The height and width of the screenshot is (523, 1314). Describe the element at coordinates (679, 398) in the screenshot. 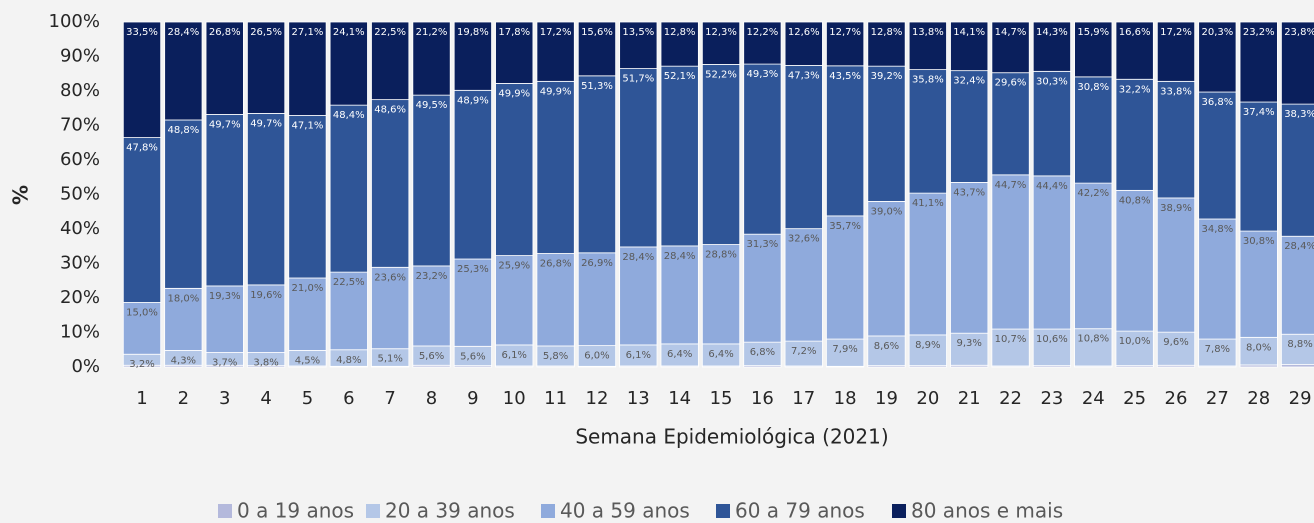

I see `x-tick-label: 14` at that location.